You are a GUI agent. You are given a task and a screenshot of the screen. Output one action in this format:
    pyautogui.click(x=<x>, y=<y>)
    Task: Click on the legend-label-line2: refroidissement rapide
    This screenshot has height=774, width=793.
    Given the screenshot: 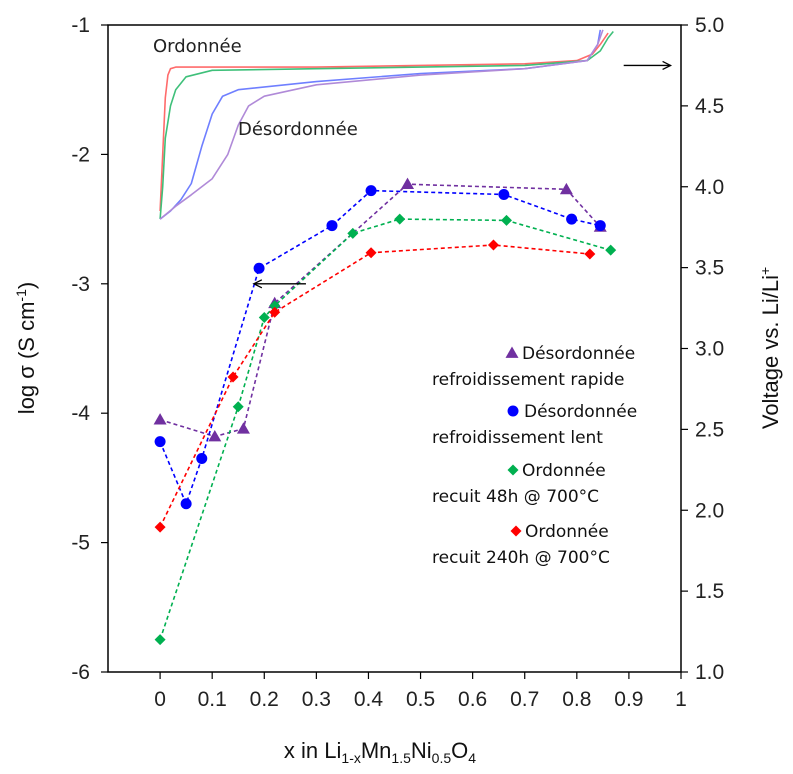 What is the action you would take?
    pyautogui.click(x=528, y=380)
    